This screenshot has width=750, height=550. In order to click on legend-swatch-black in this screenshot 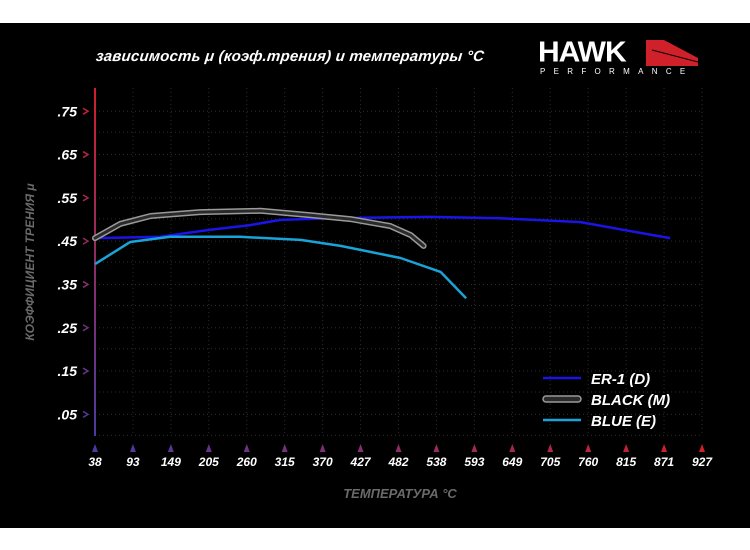, I will do `click(562, 399)`.